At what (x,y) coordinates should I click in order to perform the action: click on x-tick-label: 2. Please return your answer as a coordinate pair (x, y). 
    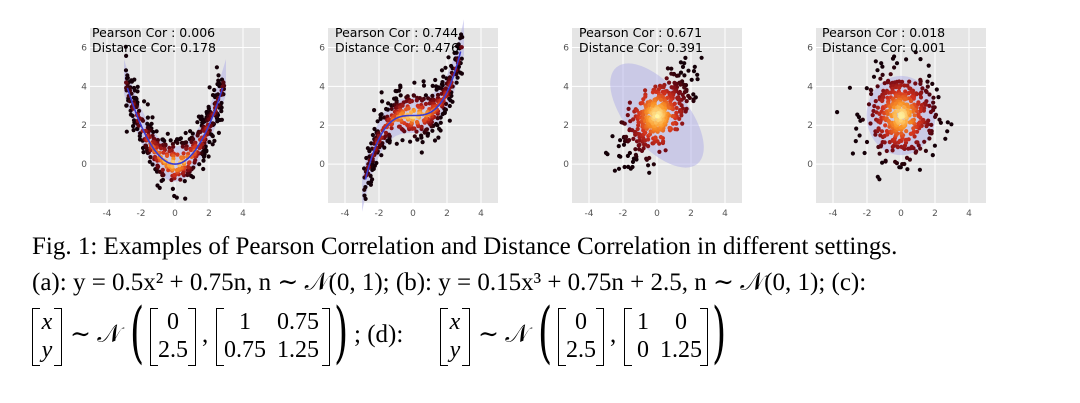
    Looking at the image, I should click on (447, 214).